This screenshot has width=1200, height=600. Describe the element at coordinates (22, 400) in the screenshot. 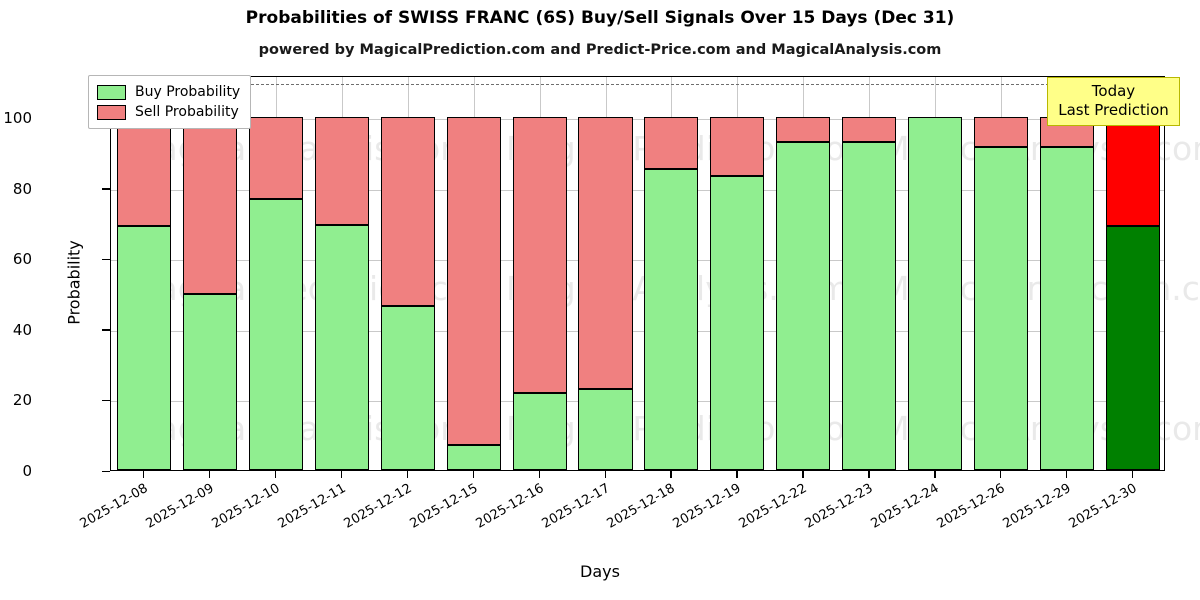

I see `y-axis-tick-label: 20` at that location.